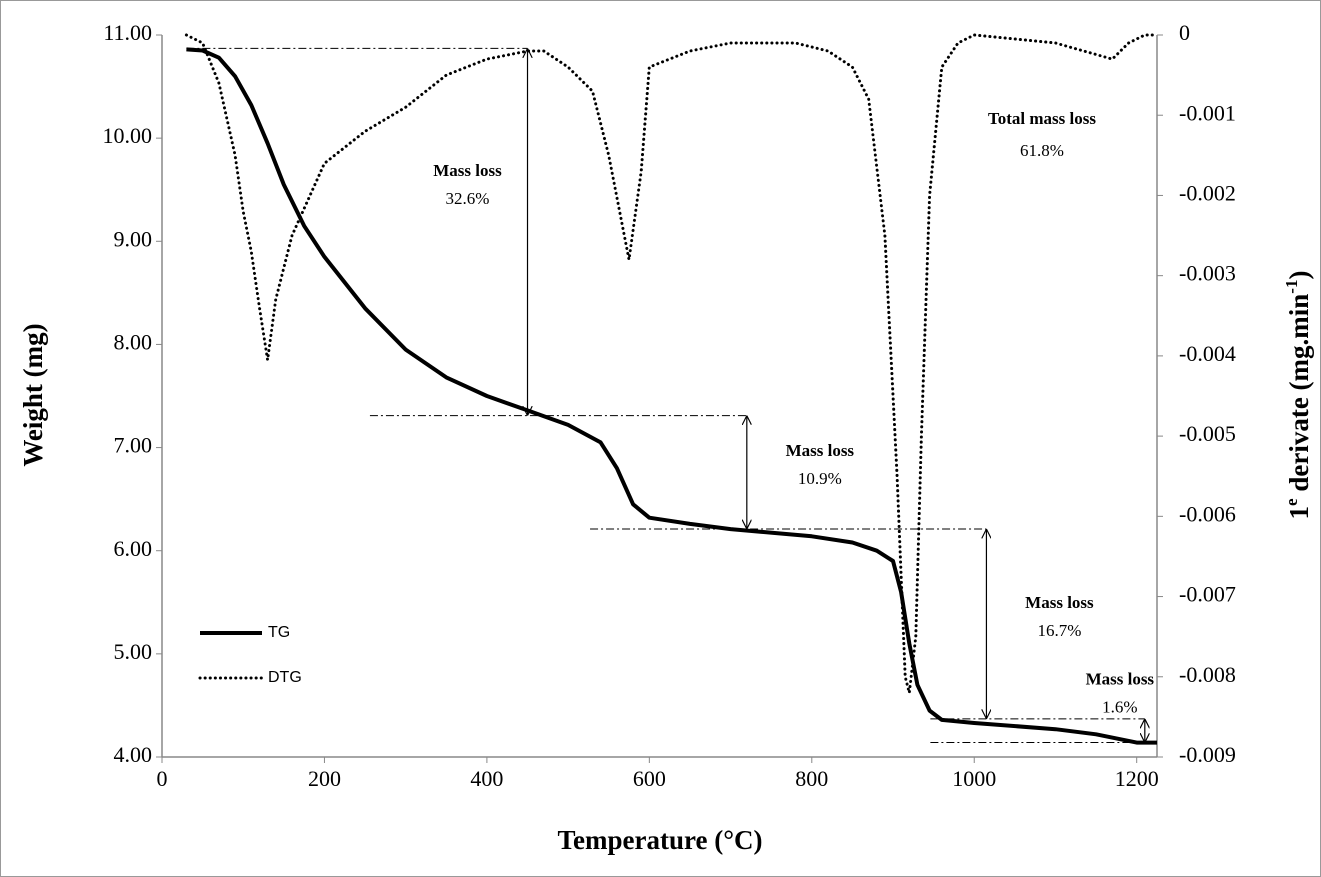  What do you see at coordinates (486, 778) in the screenshot?
I see `x-tick-label: 400` at bounding box center [486, 778].